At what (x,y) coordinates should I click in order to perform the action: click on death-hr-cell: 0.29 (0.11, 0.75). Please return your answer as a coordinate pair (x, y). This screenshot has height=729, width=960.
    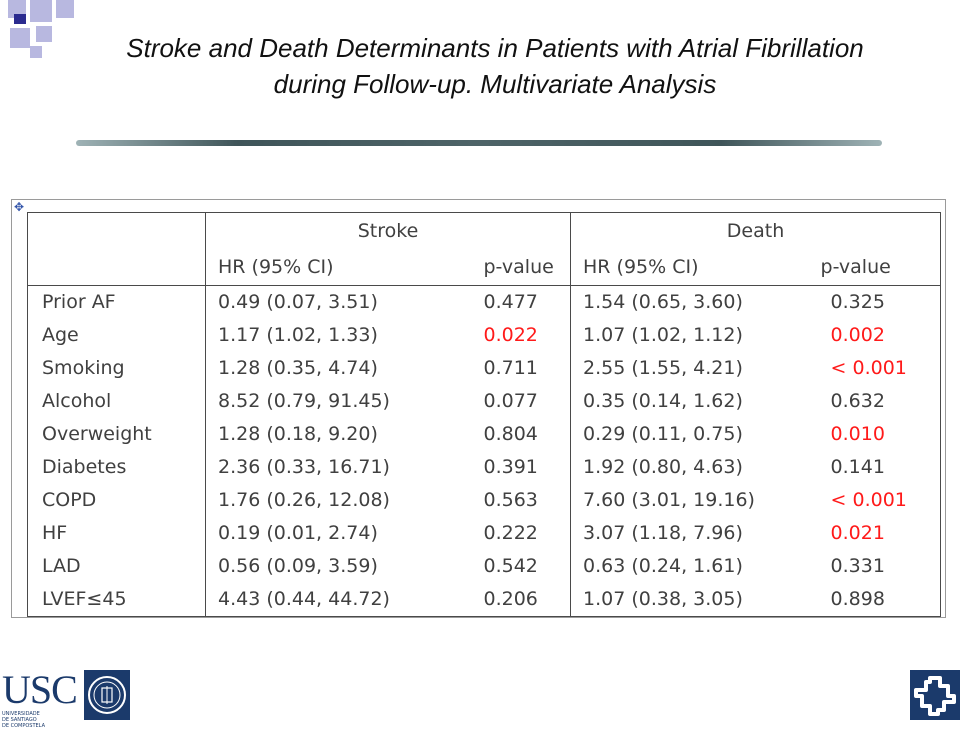
    Looking at the image, I should click on (670, 434).